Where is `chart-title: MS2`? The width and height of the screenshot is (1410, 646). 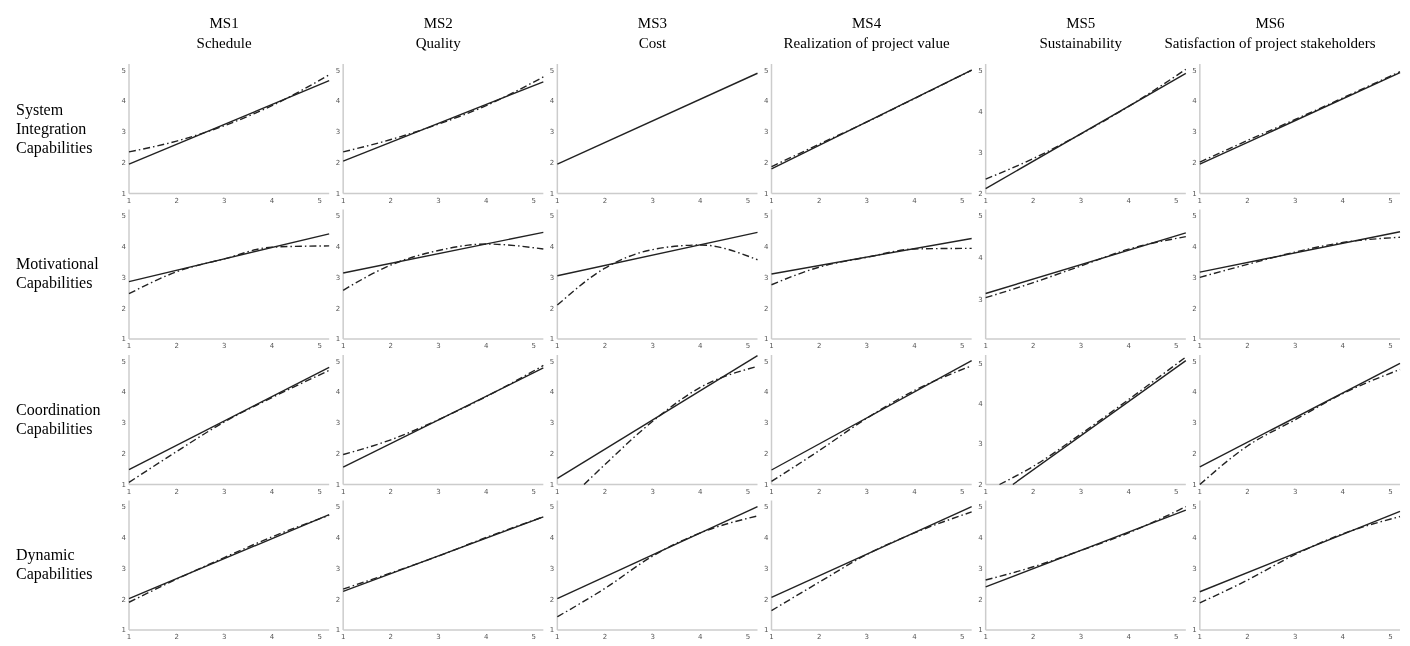 chart-title: MS2 is located at coordinates (438, 23).